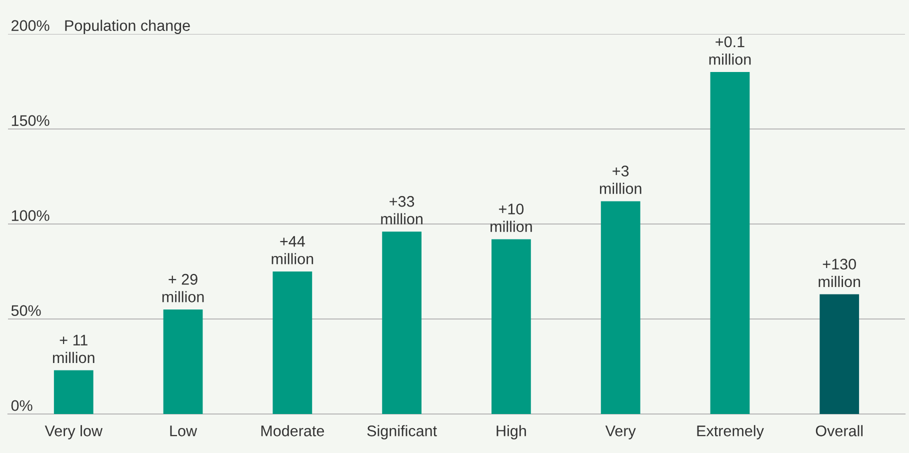 This screenshot has width=909, height=453. I want to click on x-tick-label: Very, so click(620, 433).